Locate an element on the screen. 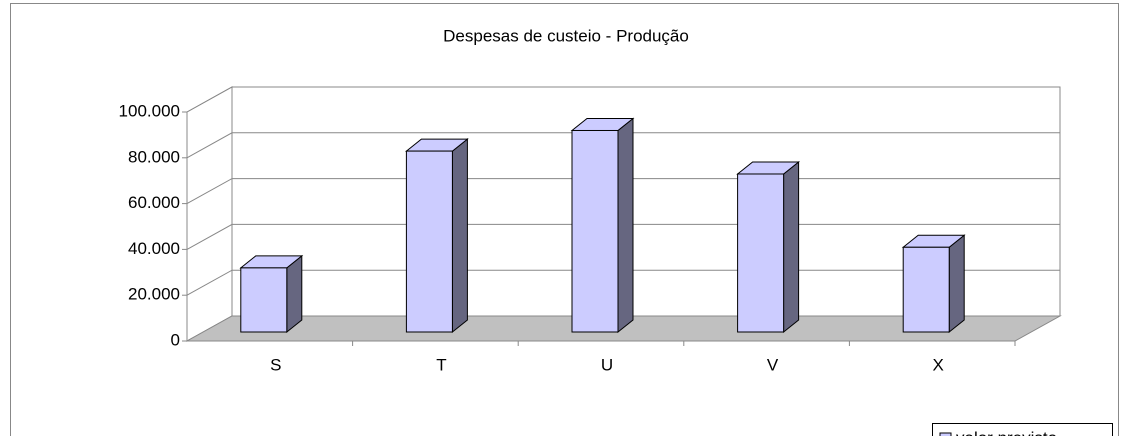 The width and height of the screenshot is (1126, 436). side-wall is located at coordinates (209, 214).